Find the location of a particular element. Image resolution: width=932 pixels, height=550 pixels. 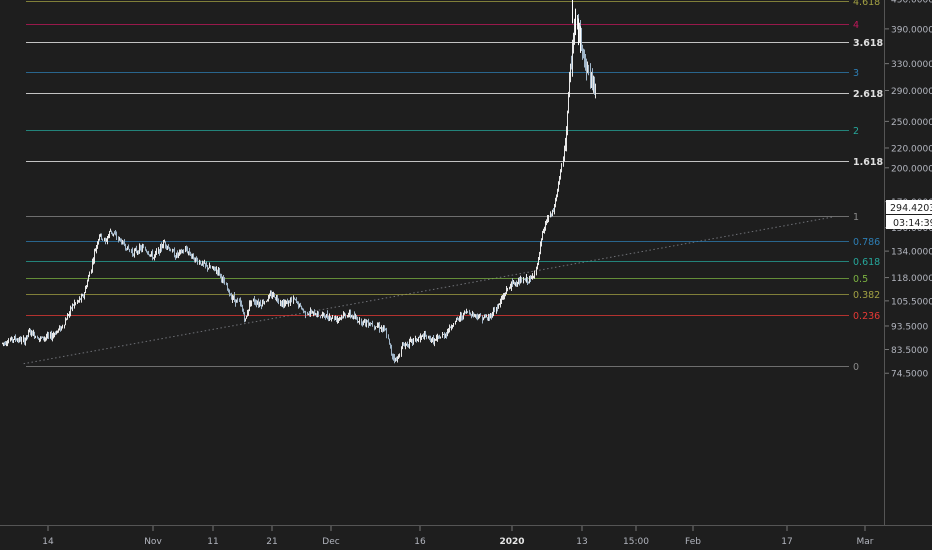

x-tick-label: 15:00 is located at coordinates (636, 542).